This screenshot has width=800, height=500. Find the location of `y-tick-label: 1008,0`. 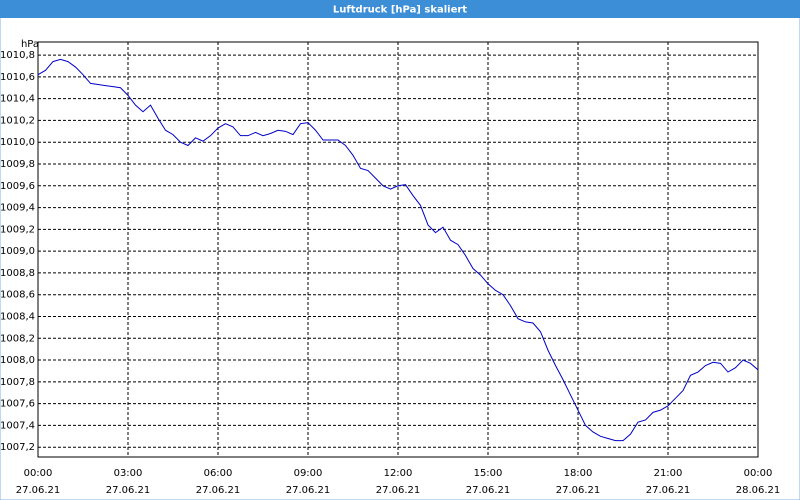

y-tick-label: 1008,0 is located at coordinates (17, 360).